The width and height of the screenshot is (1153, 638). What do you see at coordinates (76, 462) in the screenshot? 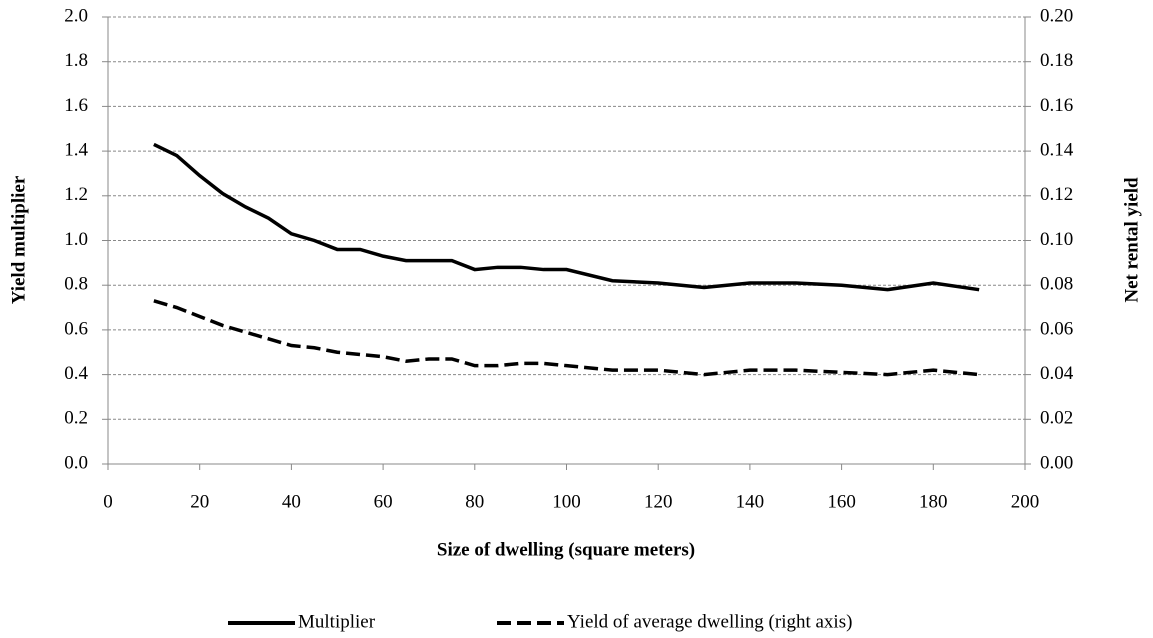
I see `y-tick-label: 0.0` at bounding box center [76, 462].